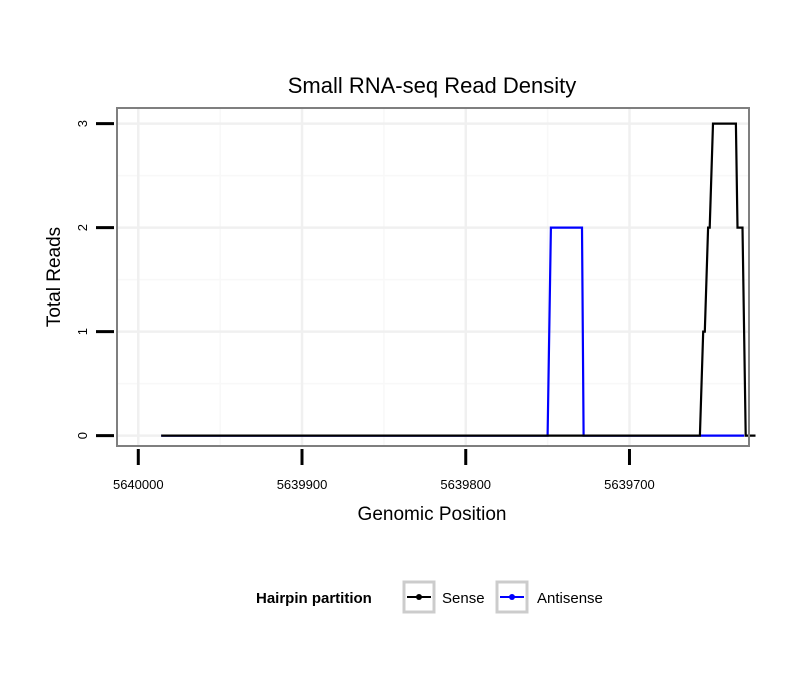 The image size is (810, 690). I want to click on legend-item-antisense: Antisense, so click(549, 597).